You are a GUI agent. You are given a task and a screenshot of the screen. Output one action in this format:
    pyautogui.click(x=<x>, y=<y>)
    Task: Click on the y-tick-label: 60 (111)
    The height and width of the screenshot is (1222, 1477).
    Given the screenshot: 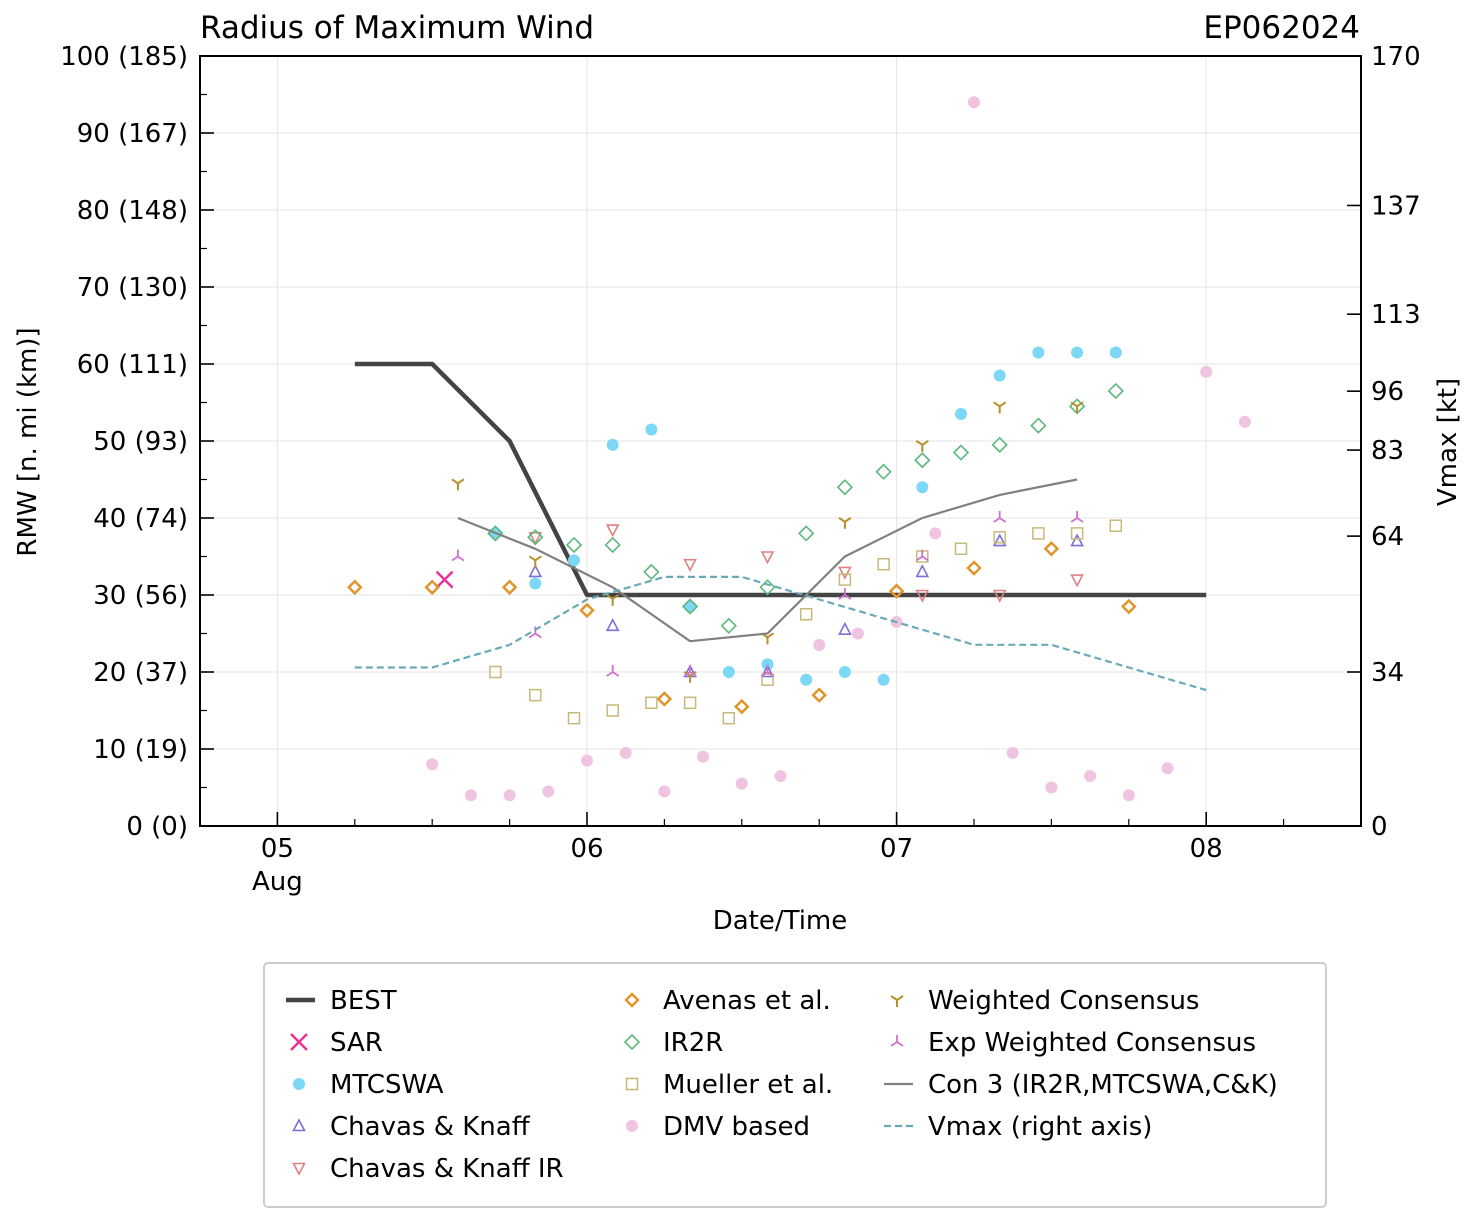 What is the action you would take?
    pyautogui.click(x=132, y=365)
    